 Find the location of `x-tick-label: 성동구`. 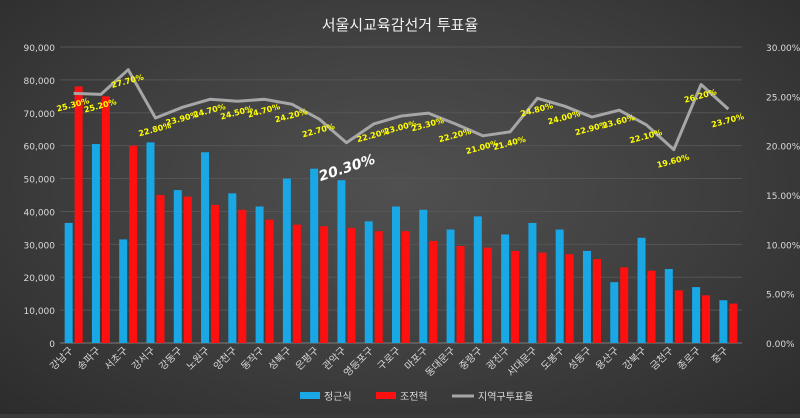

x-tick-label: 성동구 is located at coordinates (580, 359).